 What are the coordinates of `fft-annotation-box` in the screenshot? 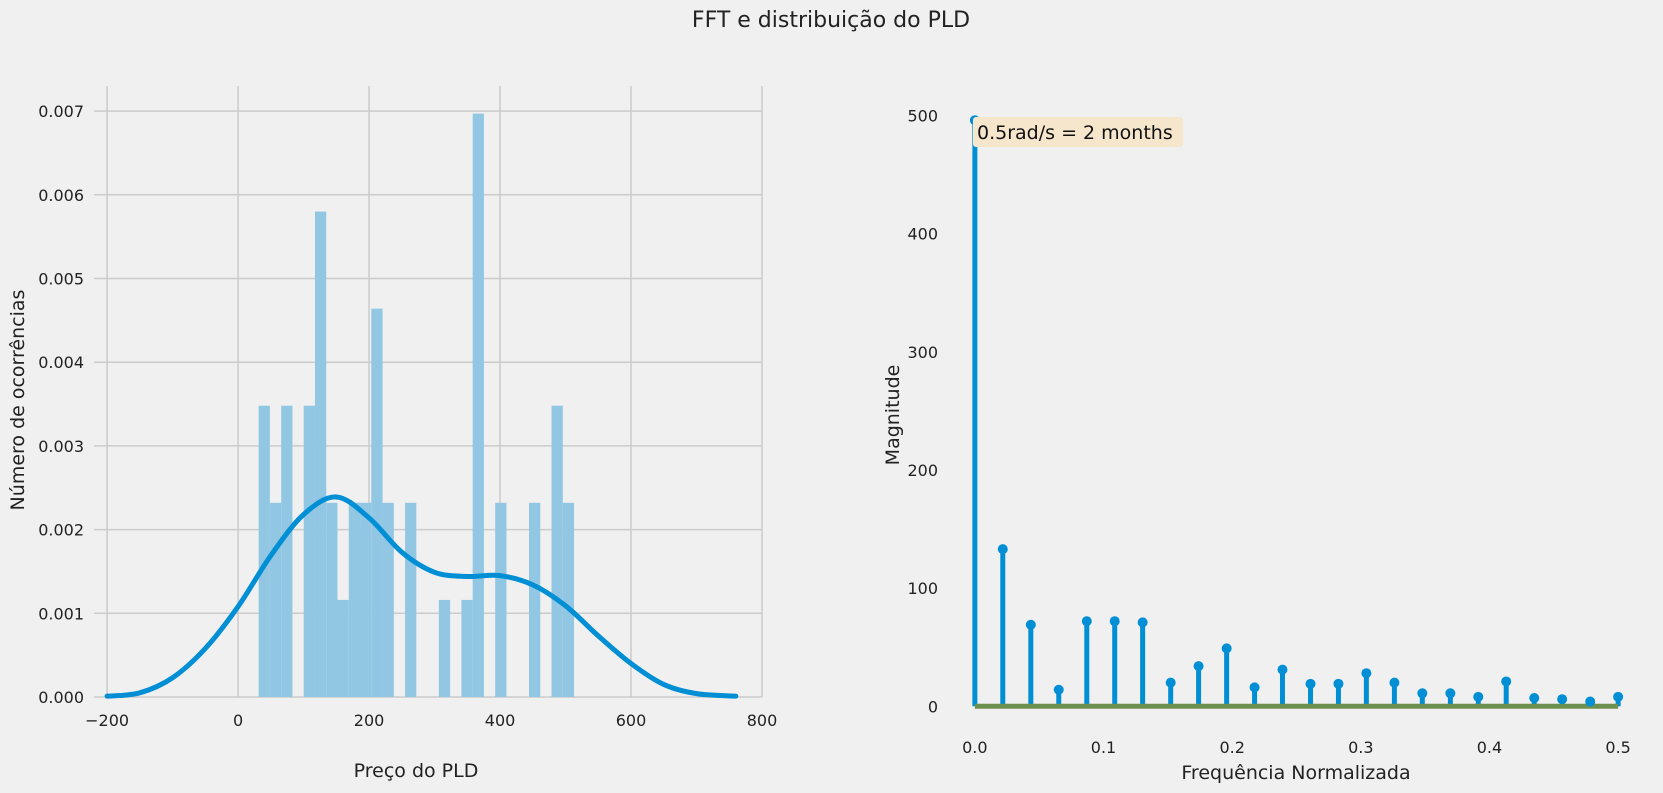 It's located at (1078, 132).